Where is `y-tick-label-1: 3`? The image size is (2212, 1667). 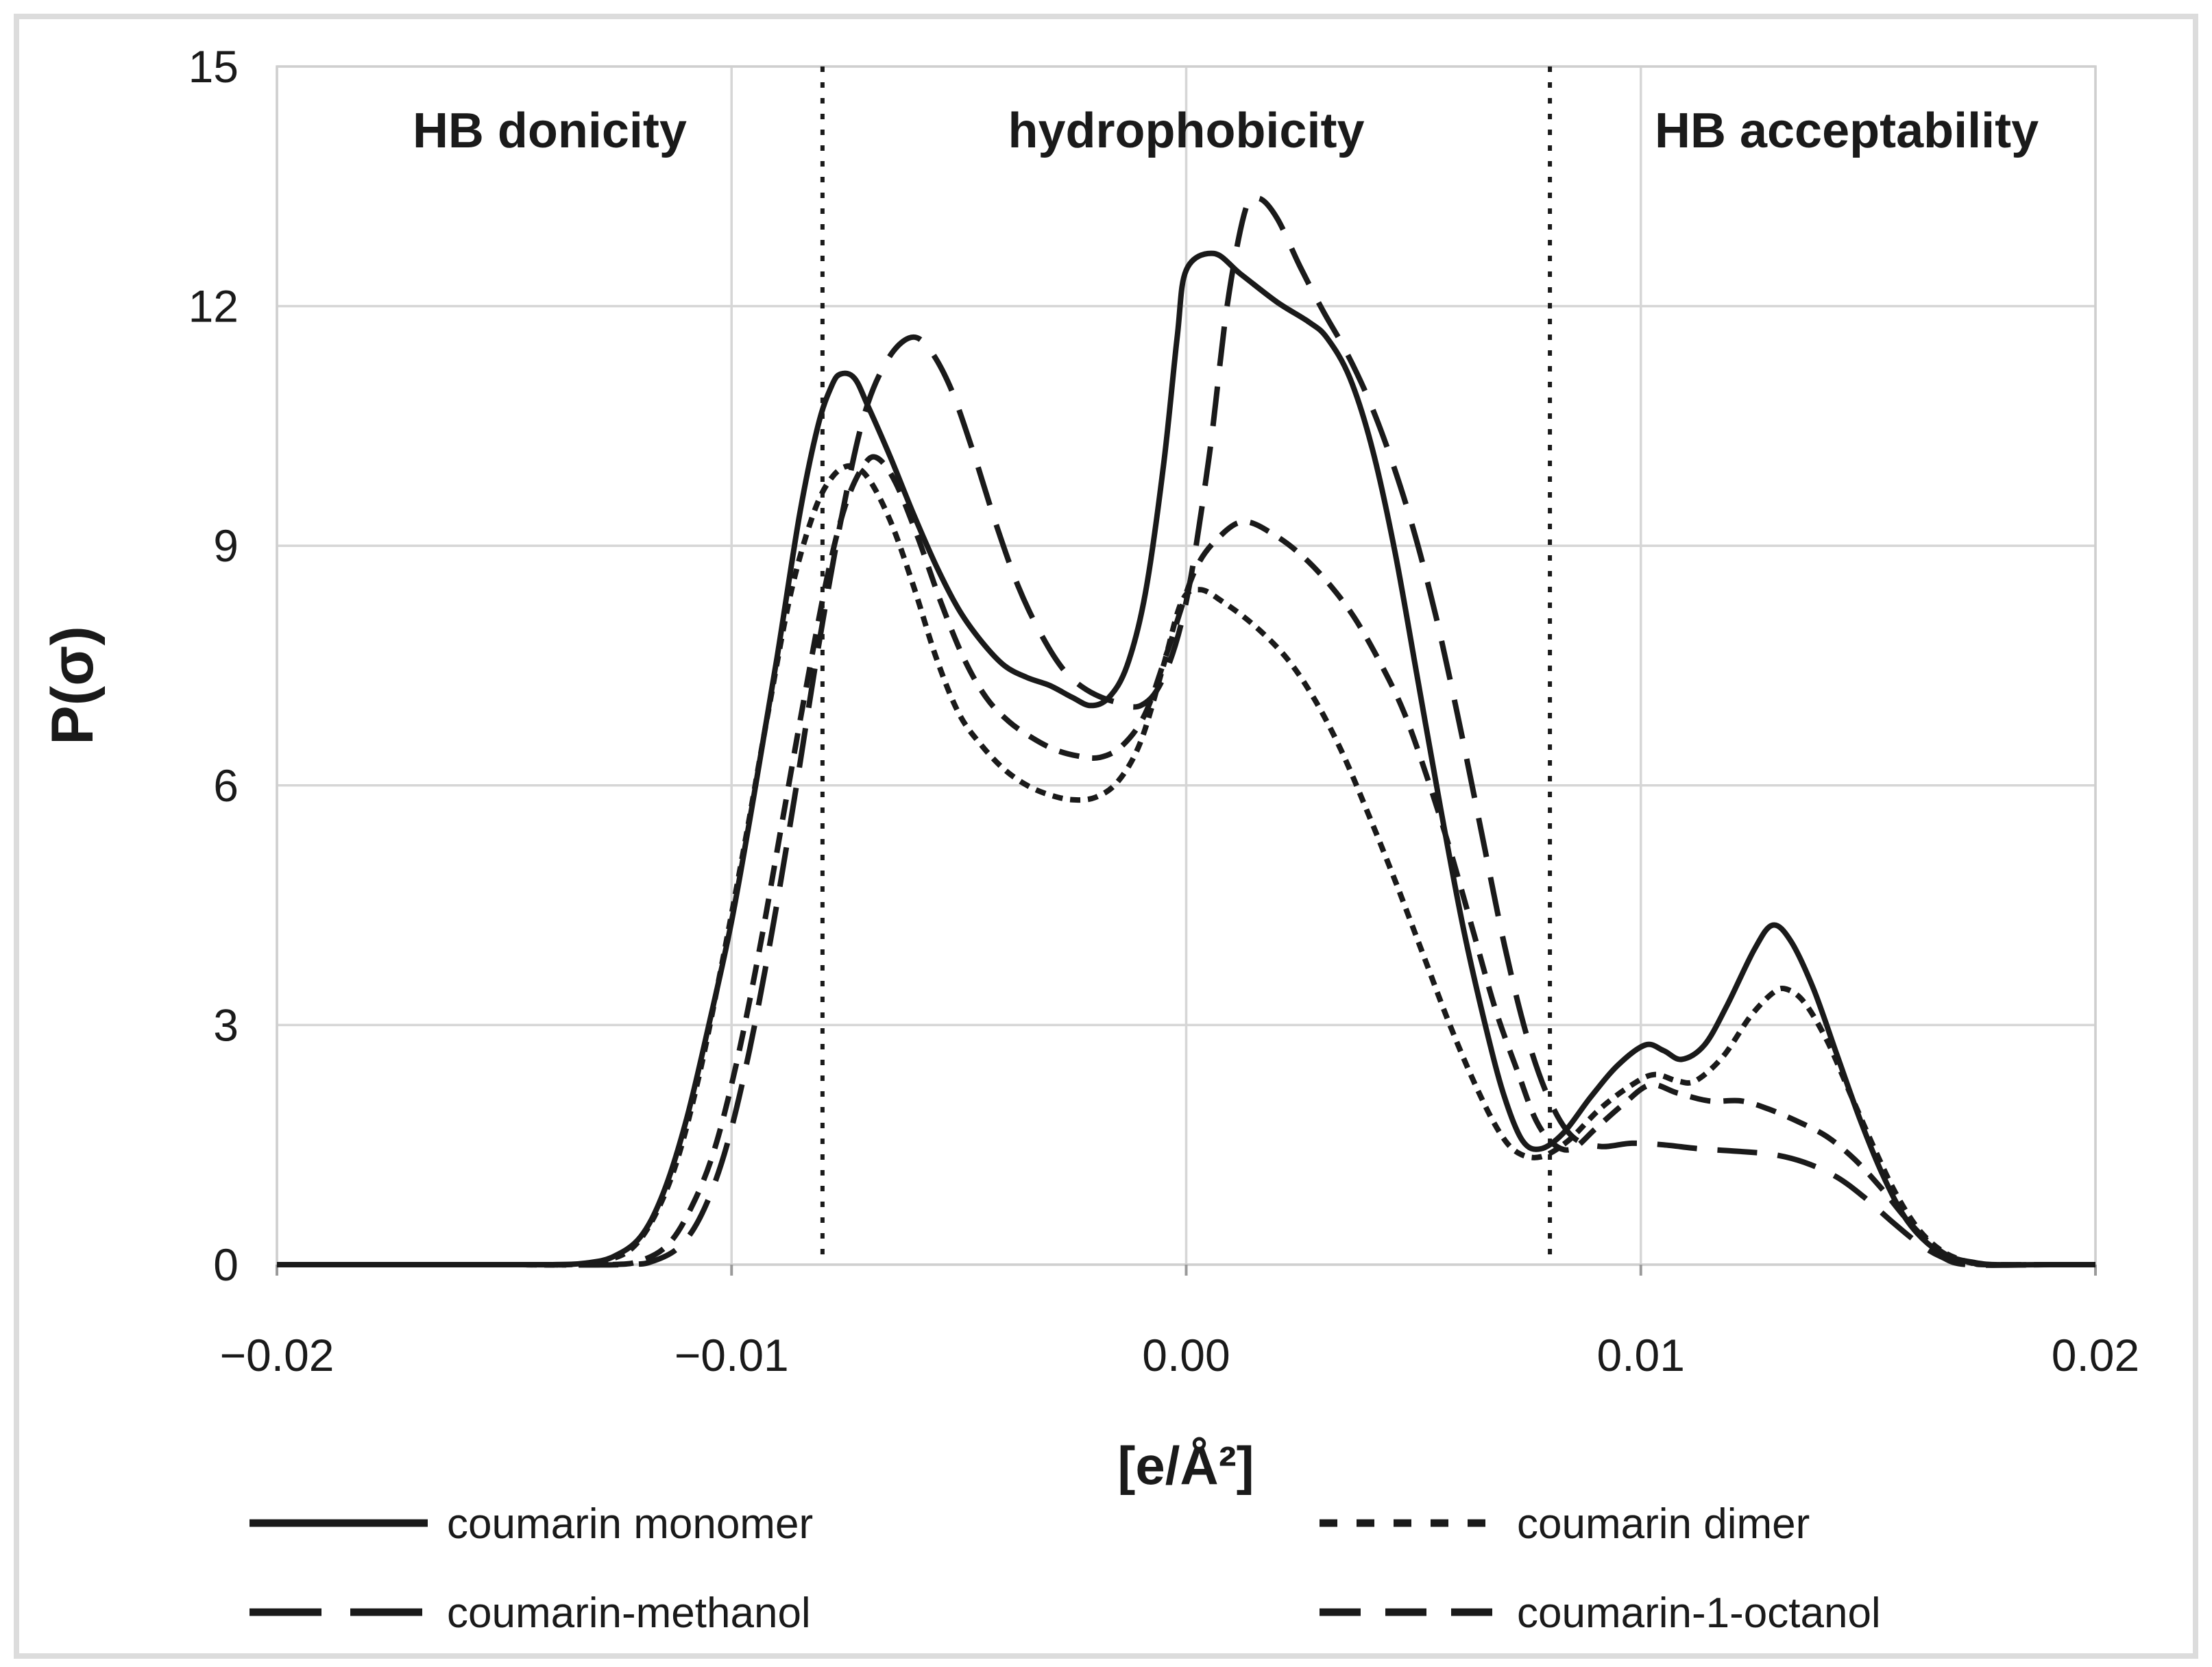
y-tick-label-1: 3 is located at coordinates (226, 1024).